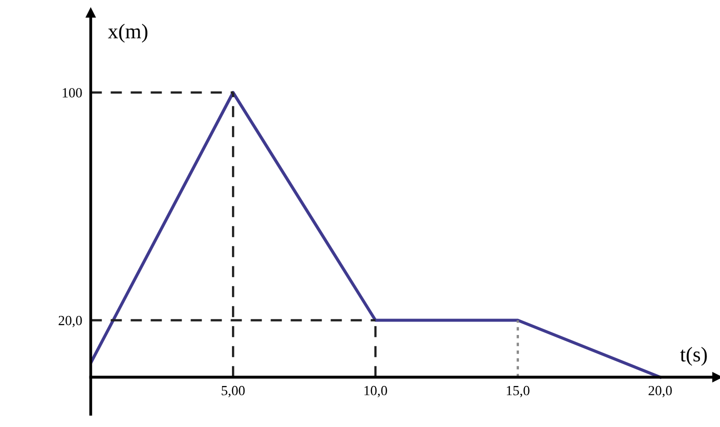 The width and height of the screenshot is (720, 427). Describe the element at coordinates (518, 392) in the screenshot. I see `x-tick-label: 15,0` at that location.